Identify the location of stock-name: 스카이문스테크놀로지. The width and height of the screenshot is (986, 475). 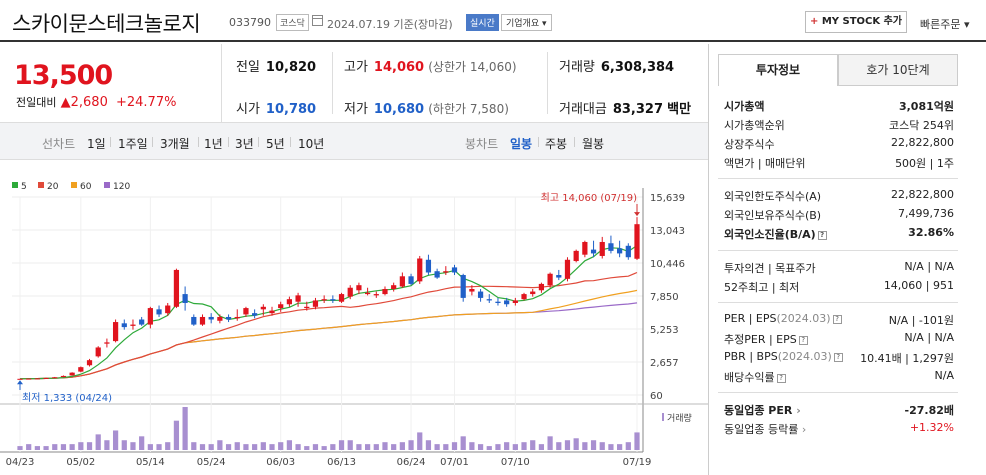
(106, 24).